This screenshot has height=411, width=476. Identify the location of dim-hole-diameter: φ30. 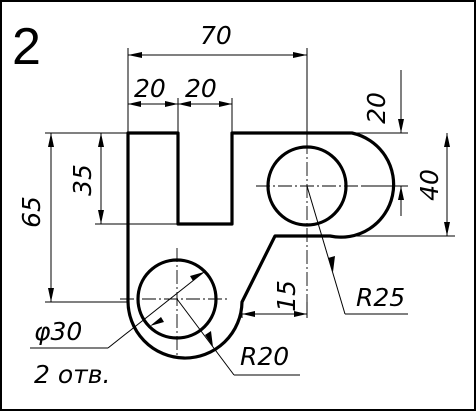
(58, 331).